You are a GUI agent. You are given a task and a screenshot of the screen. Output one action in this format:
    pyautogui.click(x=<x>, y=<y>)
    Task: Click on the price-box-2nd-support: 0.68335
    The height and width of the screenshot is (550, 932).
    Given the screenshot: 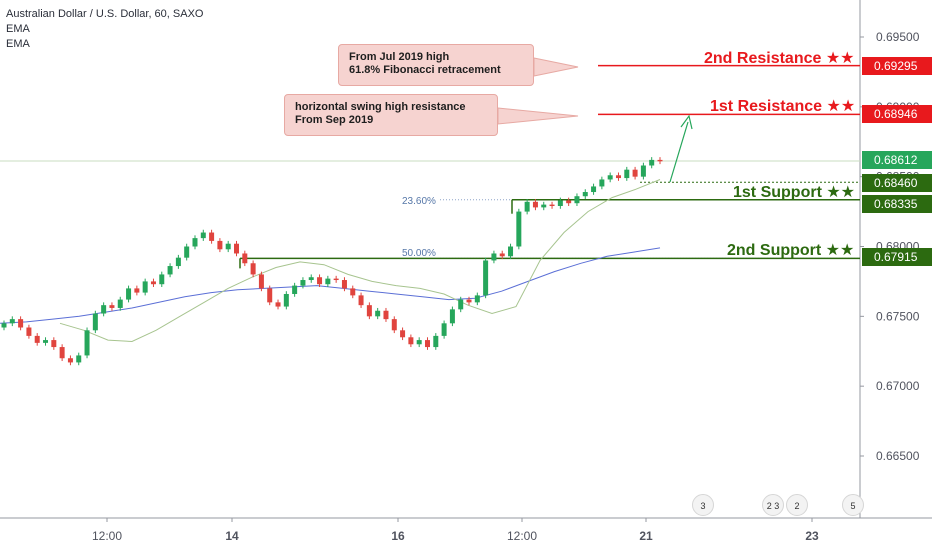 What is the action you would take?
    pyautogui.click(x=897, y=204)
    